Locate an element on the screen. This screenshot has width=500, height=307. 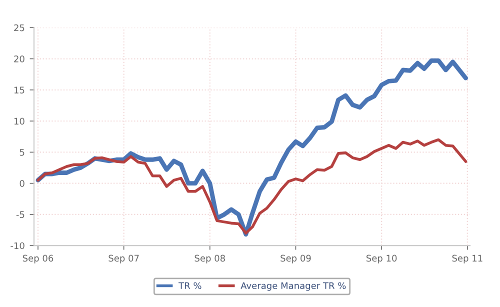
x-tick-label: Sep 06 is located at coordinates (38, 259).